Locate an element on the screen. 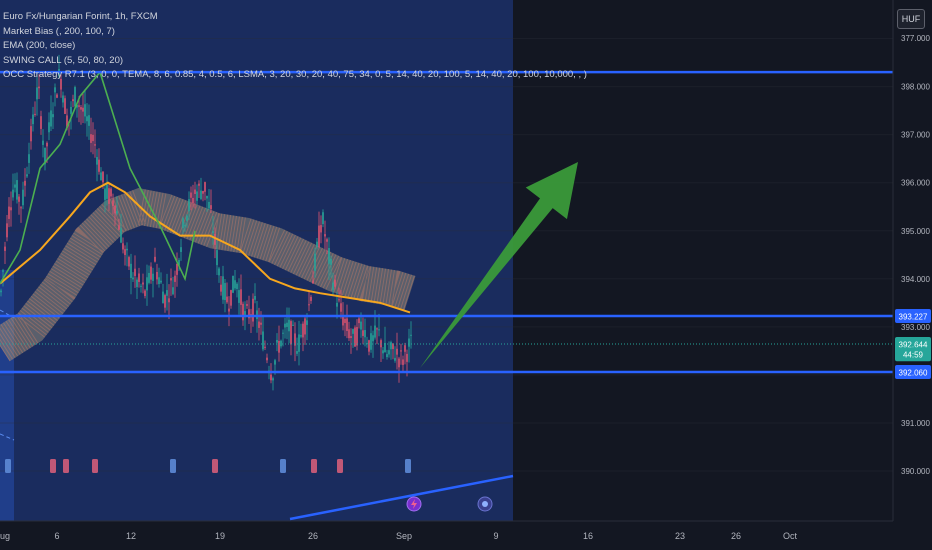  indicator-ema: EMA (200, close) is located at coordinates (39, 45).